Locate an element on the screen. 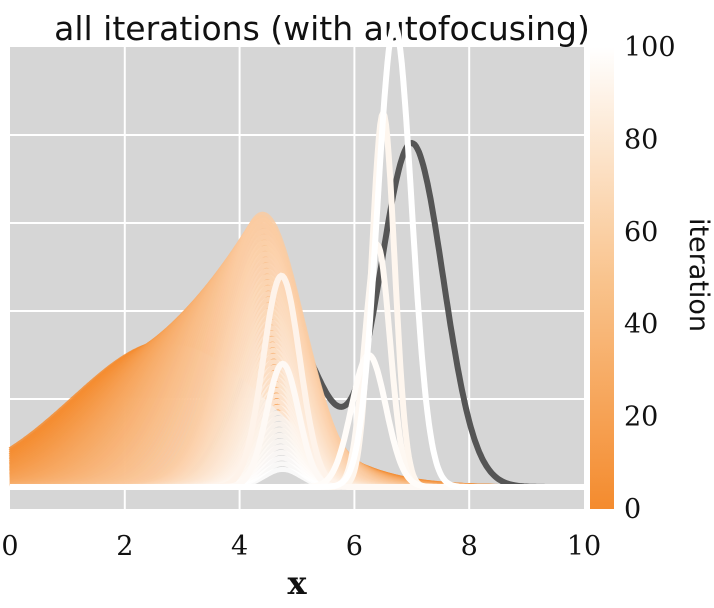 The width and height of the screenshot is (714, 608). colorbar-tick-label: 20 is located at coordinates (641, 417).